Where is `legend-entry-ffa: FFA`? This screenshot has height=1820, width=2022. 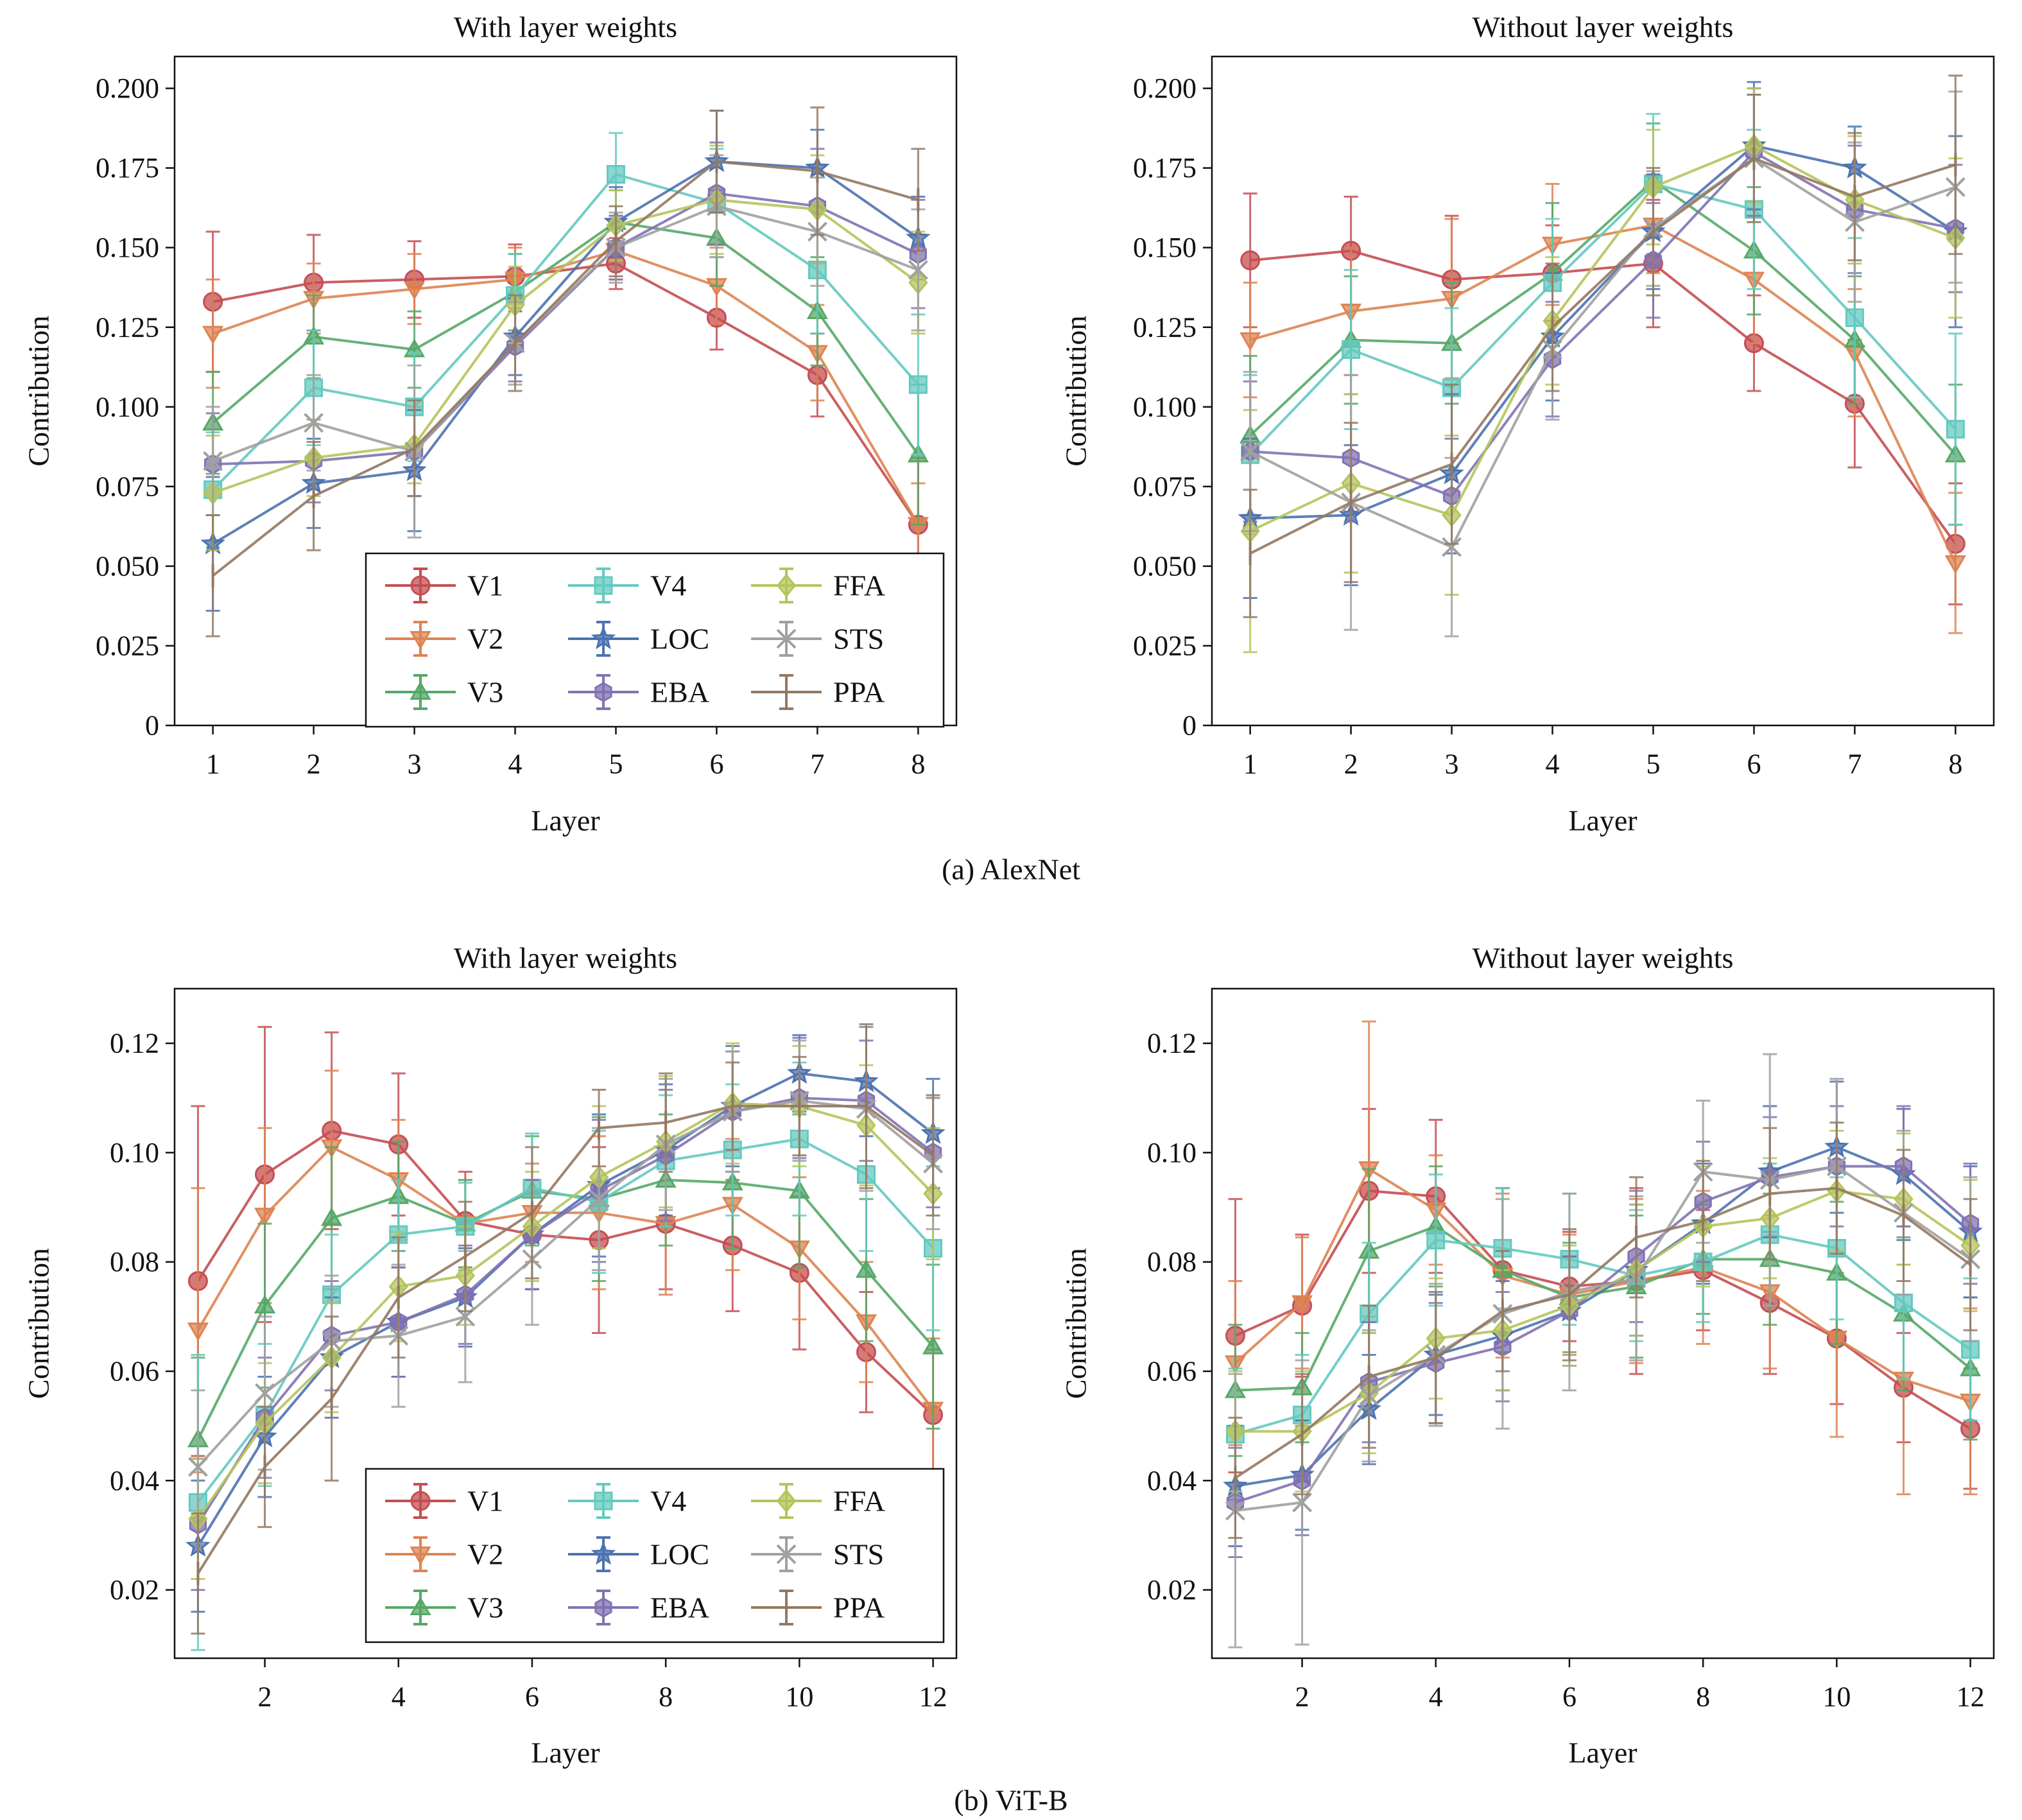 legend-entry-ffa: FFA is located at coordinates (818, 585).